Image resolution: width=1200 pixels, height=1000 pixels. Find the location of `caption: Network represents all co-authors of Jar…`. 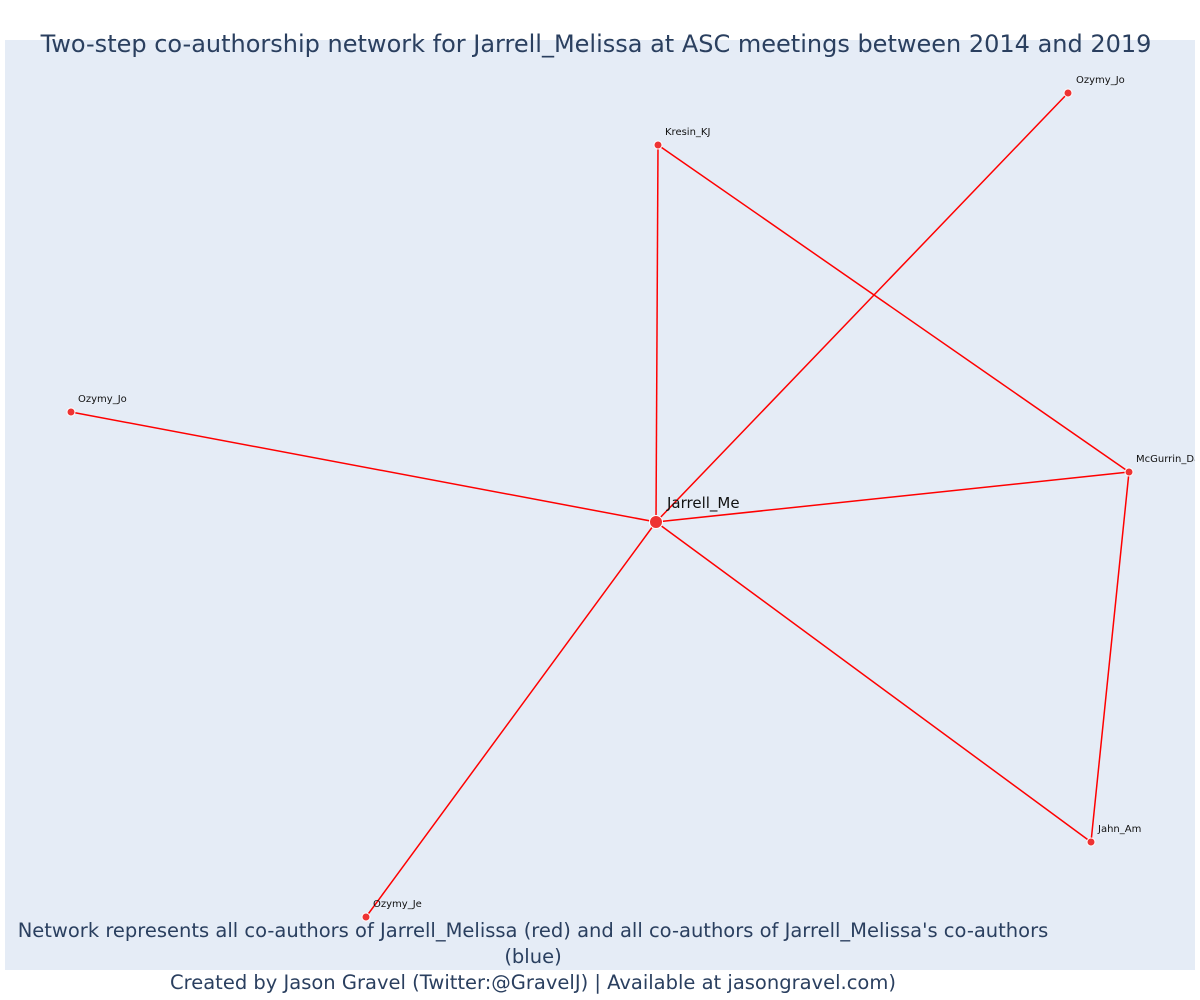

caption: Network represents all co-authors of Jar… is located at coordinates (533, 957).